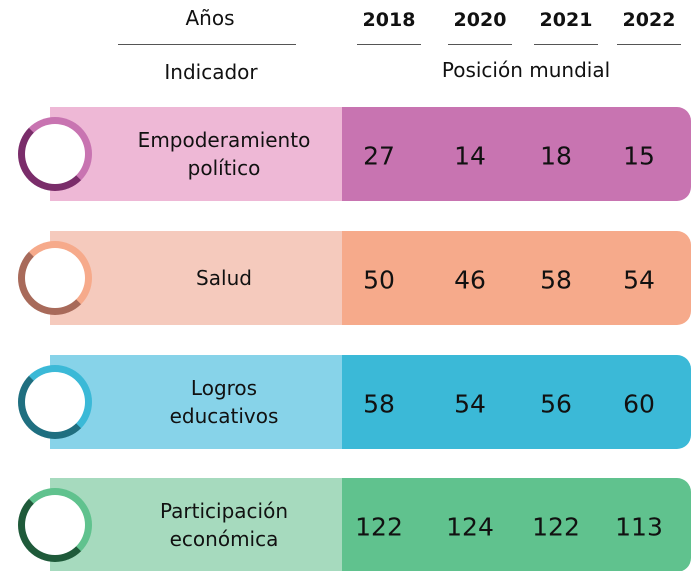 The image size is (693, 571). What do you see at coordinates (639, 404) in the screenshot?
I see `row-value: 60` at bounding box center [639, 404].